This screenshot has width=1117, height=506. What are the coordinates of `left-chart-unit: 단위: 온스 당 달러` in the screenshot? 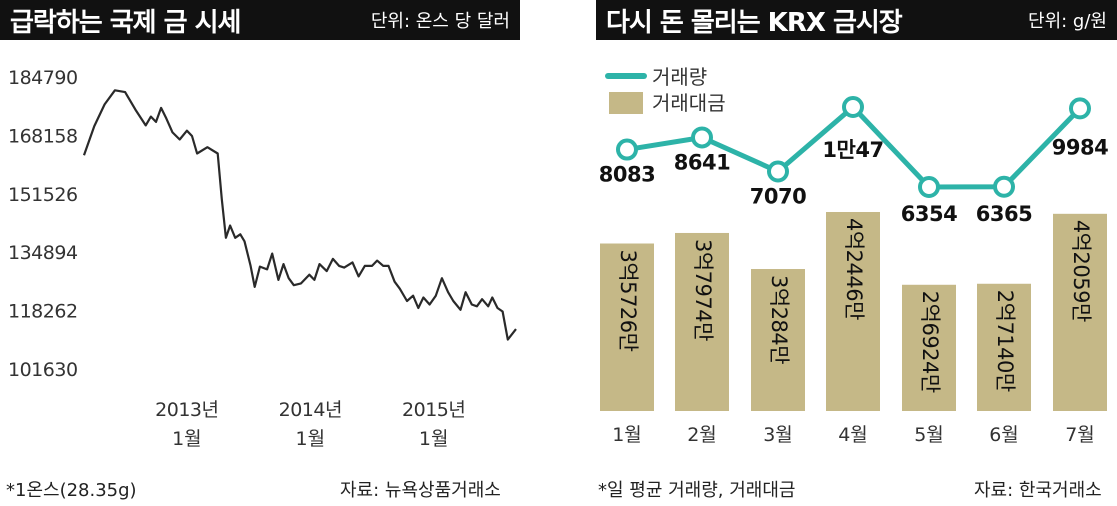 It's located at (440, 21).